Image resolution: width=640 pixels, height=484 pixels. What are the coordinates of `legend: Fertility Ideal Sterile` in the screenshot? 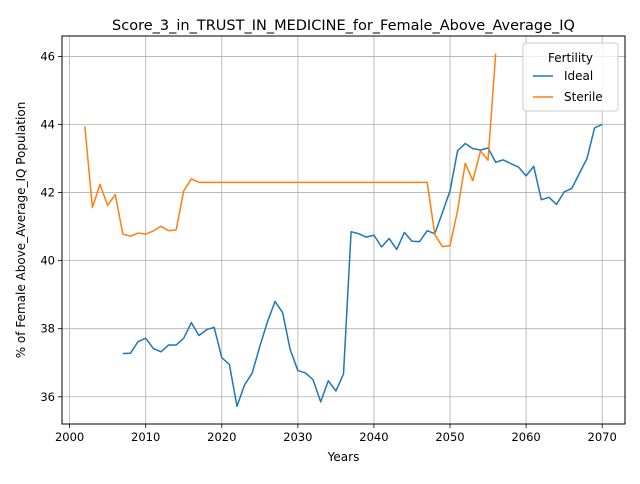 It's located at (570, 77).